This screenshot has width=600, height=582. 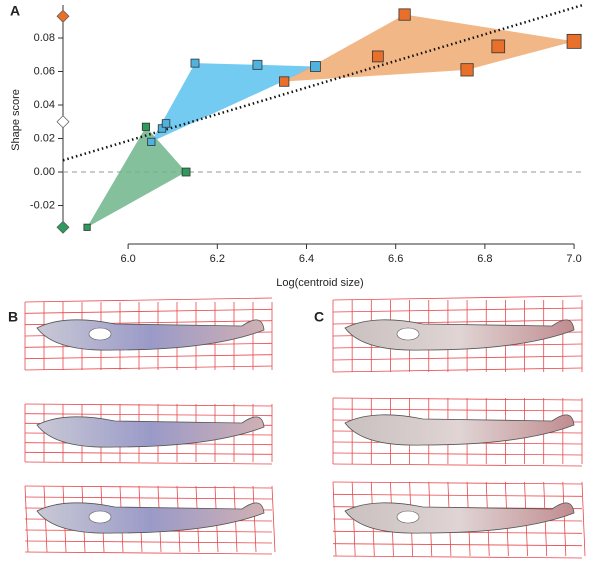 I want to click on y-tick-label: 0.08, so click(x=44, y=38).